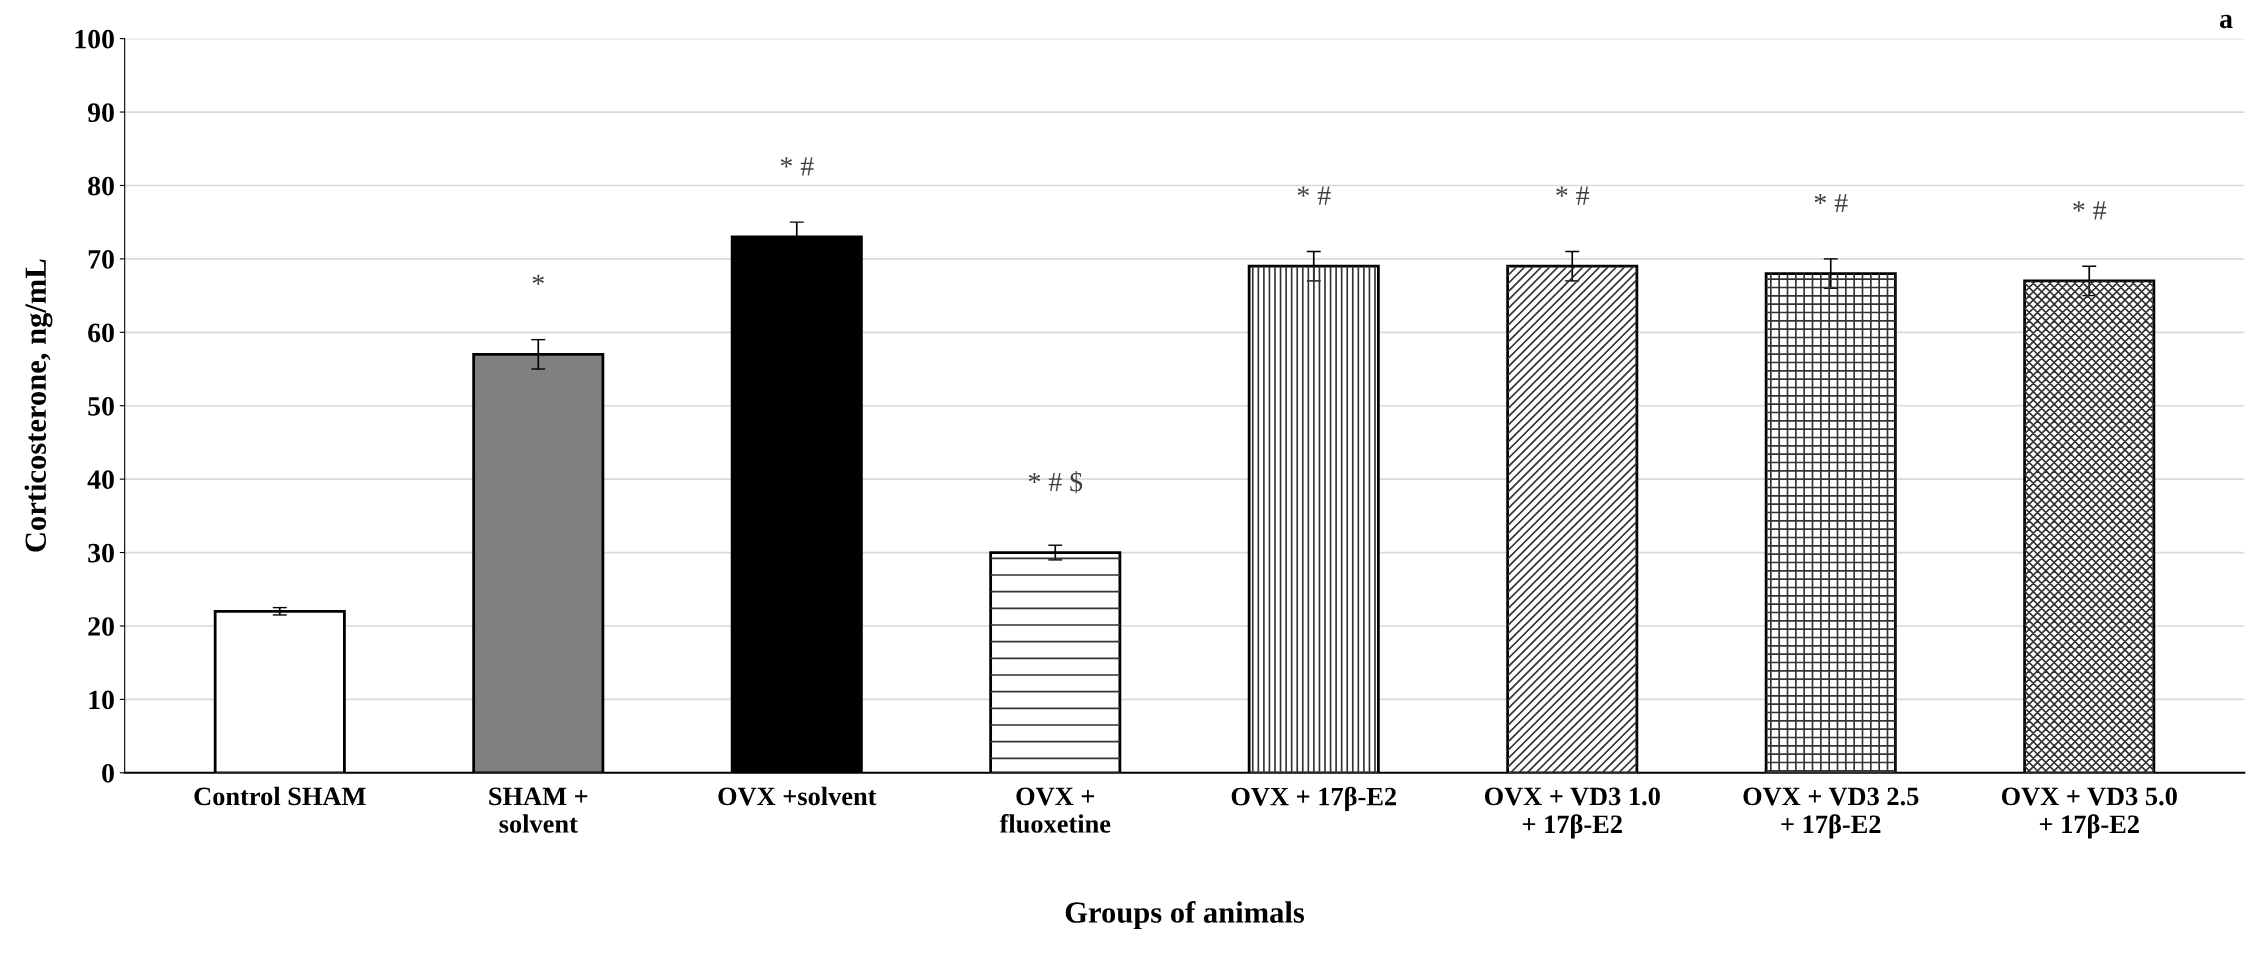  Describe the element at coordinates (101, 259) in the screenshot. I see `y-tick-label: 70` at that location.